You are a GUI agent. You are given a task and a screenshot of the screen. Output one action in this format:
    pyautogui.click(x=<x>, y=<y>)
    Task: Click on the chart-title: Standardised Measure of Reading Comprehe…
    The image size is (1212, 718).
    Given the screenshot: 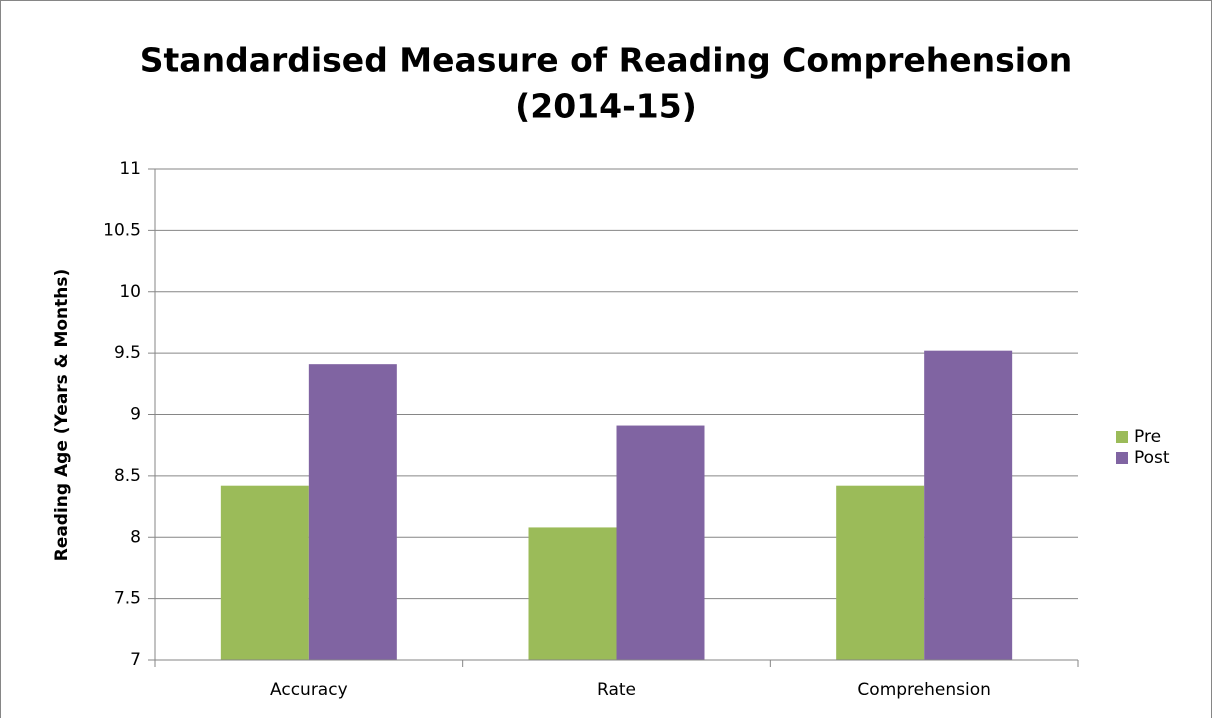 What is the action you would take?
    pyautogui.click(x=606, y=60)
    